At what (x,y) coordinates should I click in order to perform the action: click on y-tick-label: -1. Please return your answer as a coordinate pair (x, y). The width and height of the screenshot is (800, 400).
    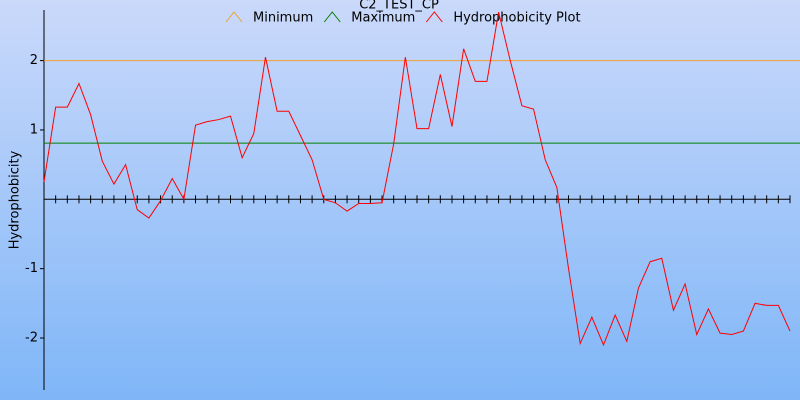
    Looking at the image, I should click on (31, 268).